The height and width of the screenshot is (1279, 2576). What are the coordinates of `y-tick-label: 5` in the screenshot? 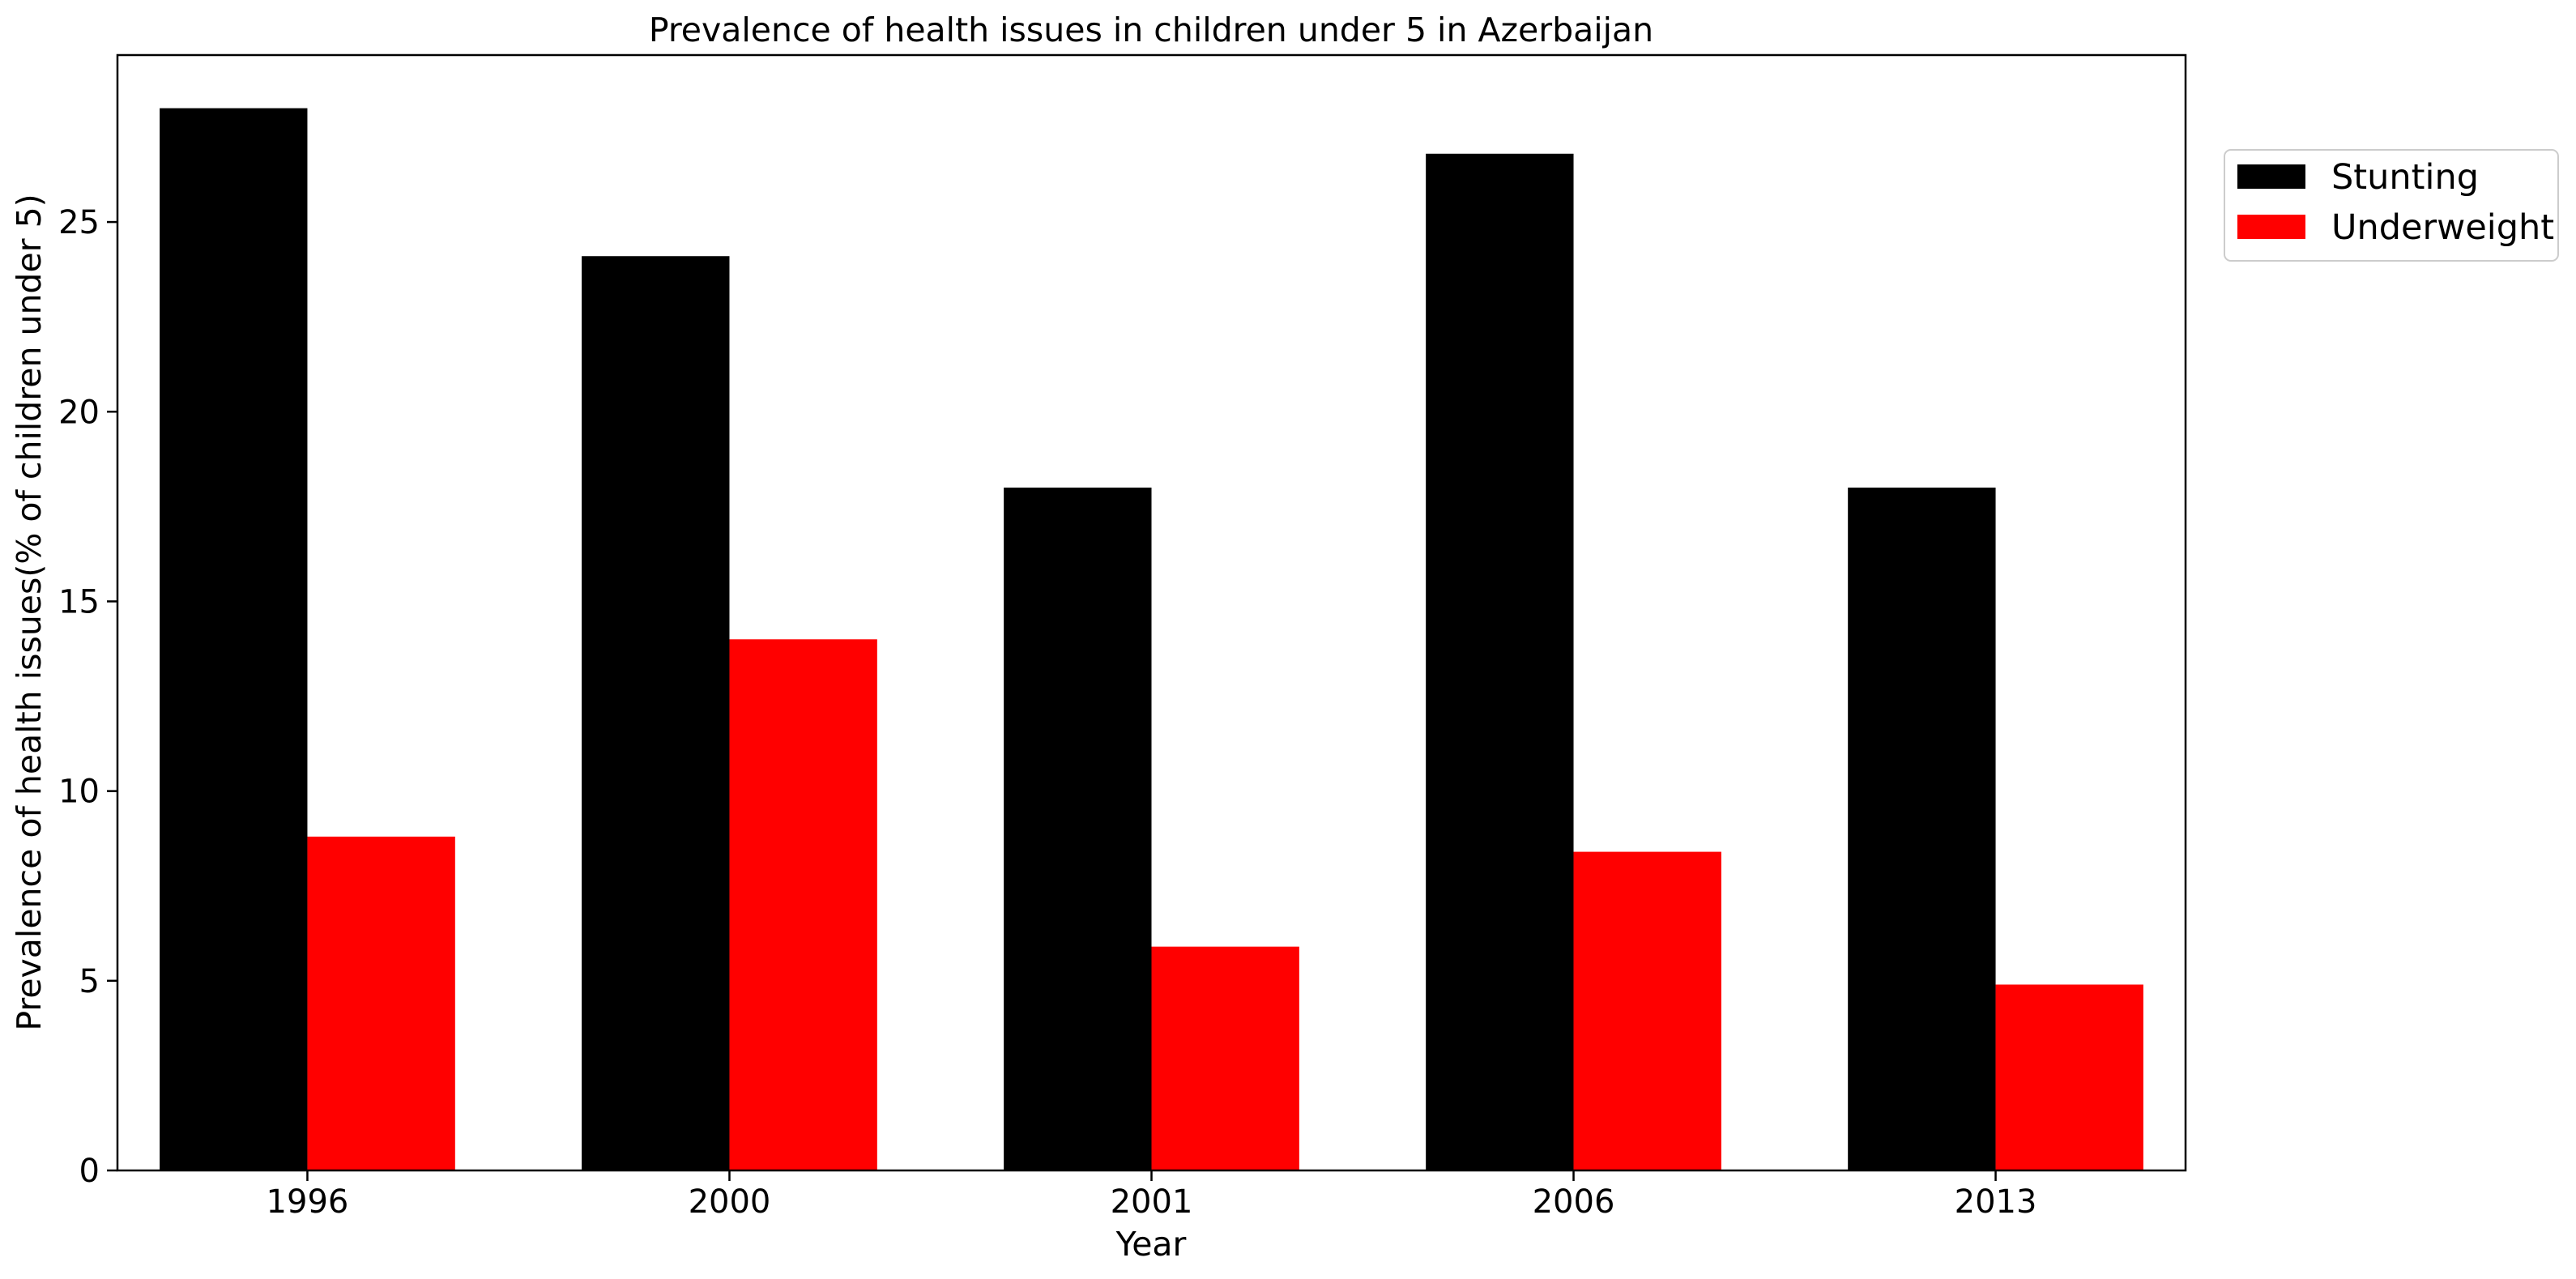 It's located at (89, 981).